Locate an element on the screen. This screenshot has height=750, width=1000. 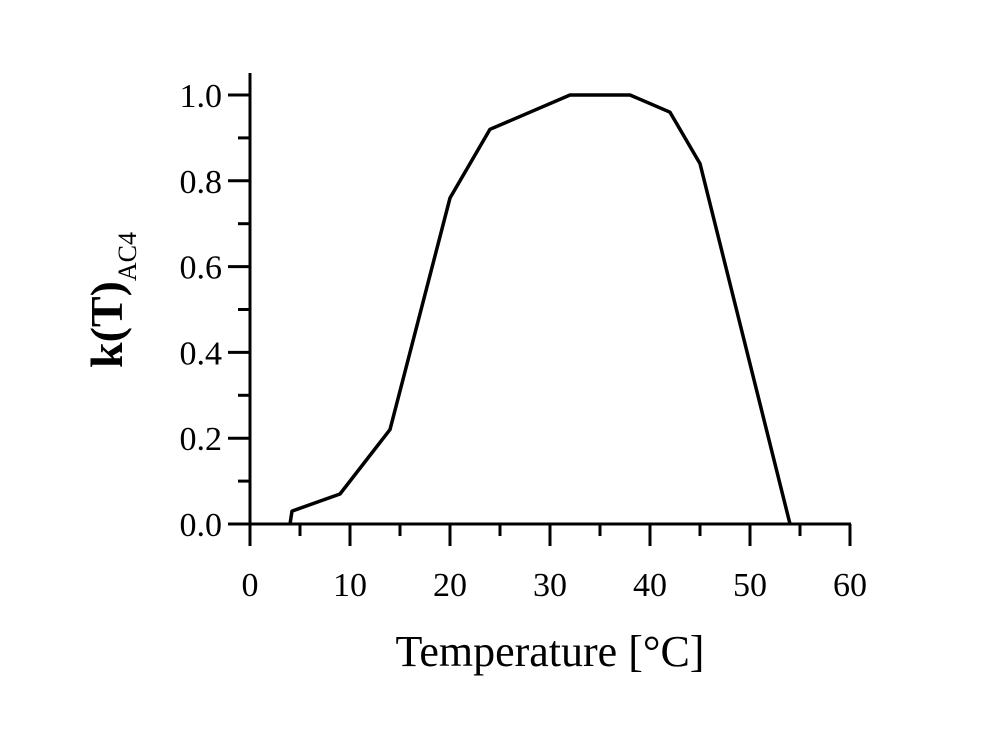
y-tick-label: 0.4 is located at coordinates (201, 353).